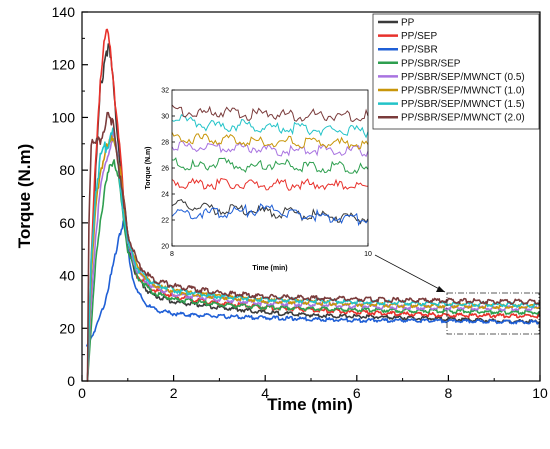  I want to click on inset-y-tick-label: 24, so click(165, 195).